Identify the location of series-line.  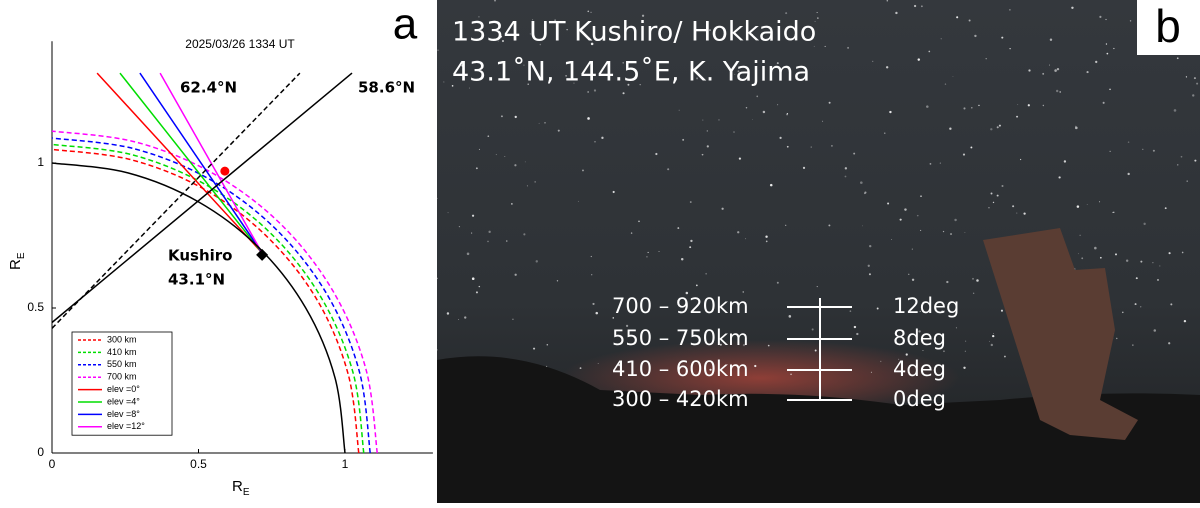
(202, 198).